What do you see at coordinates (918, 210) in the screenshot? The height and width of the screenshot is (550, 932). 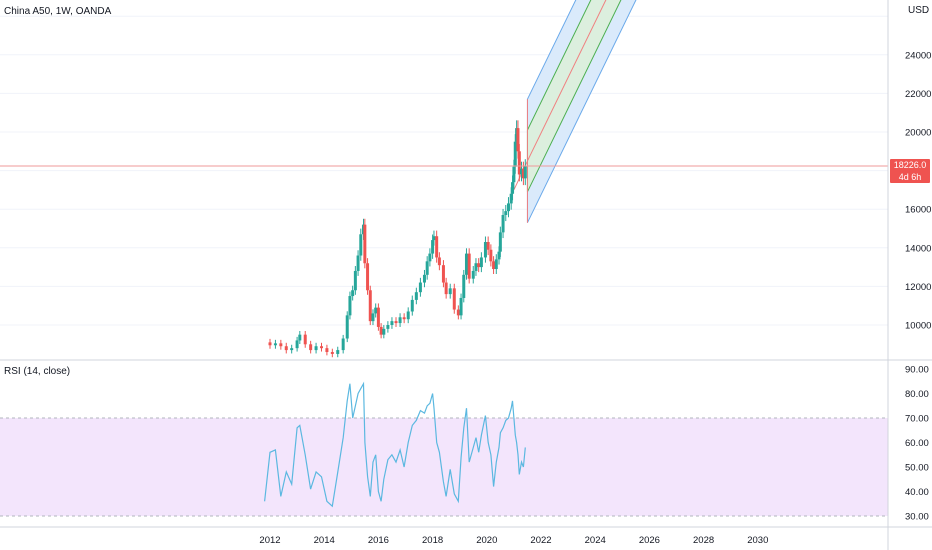 I see `price-tick-label: 16000.0` at bounding box center [918, 210].